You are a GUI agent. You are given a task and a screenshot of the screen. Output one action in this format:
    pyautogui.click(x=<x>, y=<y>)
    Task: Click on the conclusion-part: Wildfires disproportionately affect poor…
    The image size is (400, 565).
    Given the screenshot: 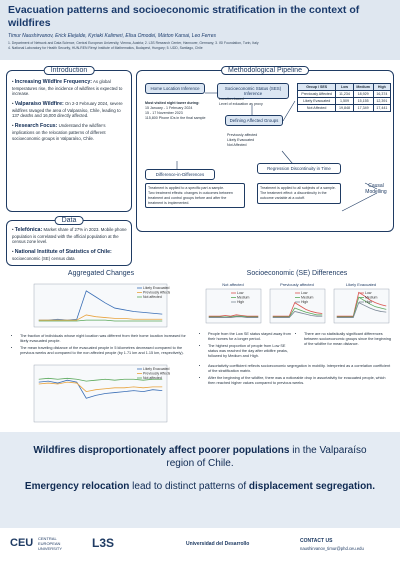 What is the action you would take?
    pyautogui.click(x=161, y=450)
    